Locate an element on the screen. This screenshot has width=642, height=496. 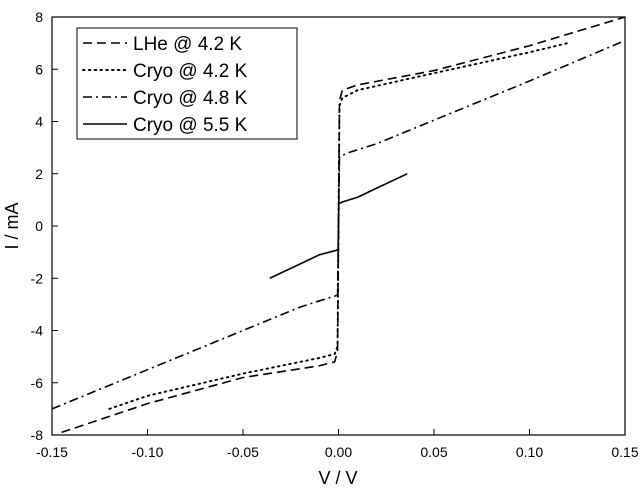
legend-label-4: Cryo @ 5.5 K is located at coordinates (190, 125).